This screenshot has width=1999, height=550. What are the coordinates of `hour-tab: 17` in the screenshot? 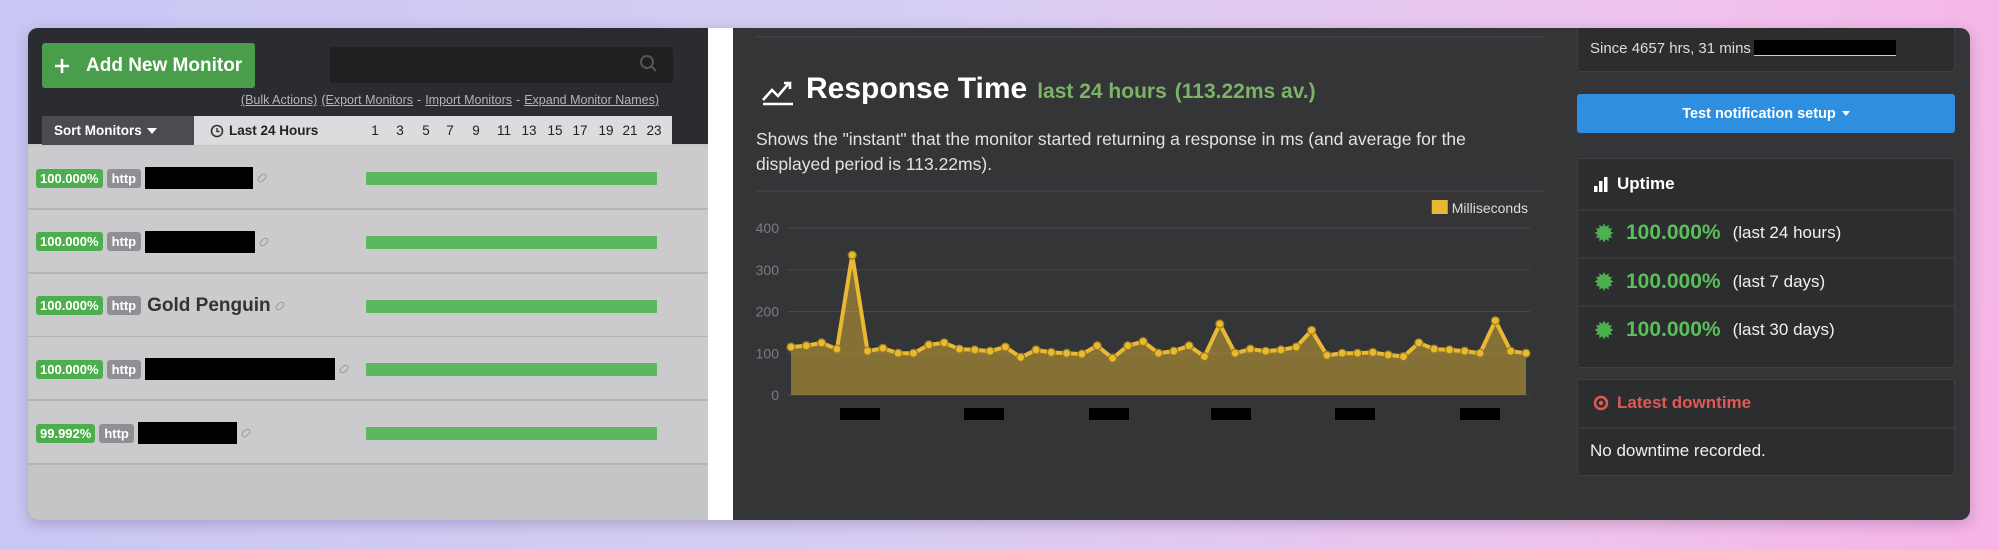 It's located at (580, 130).